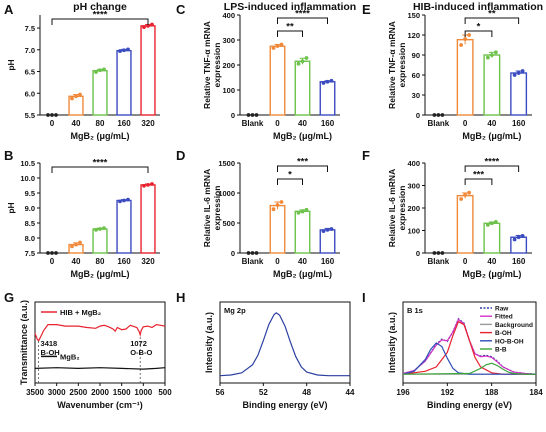 This screenshot has width=546, height=432. Describe the element at coordinates (209, 342) in the screenshot. I see `y-axis-label: Intensity (a.u.)` at that location.